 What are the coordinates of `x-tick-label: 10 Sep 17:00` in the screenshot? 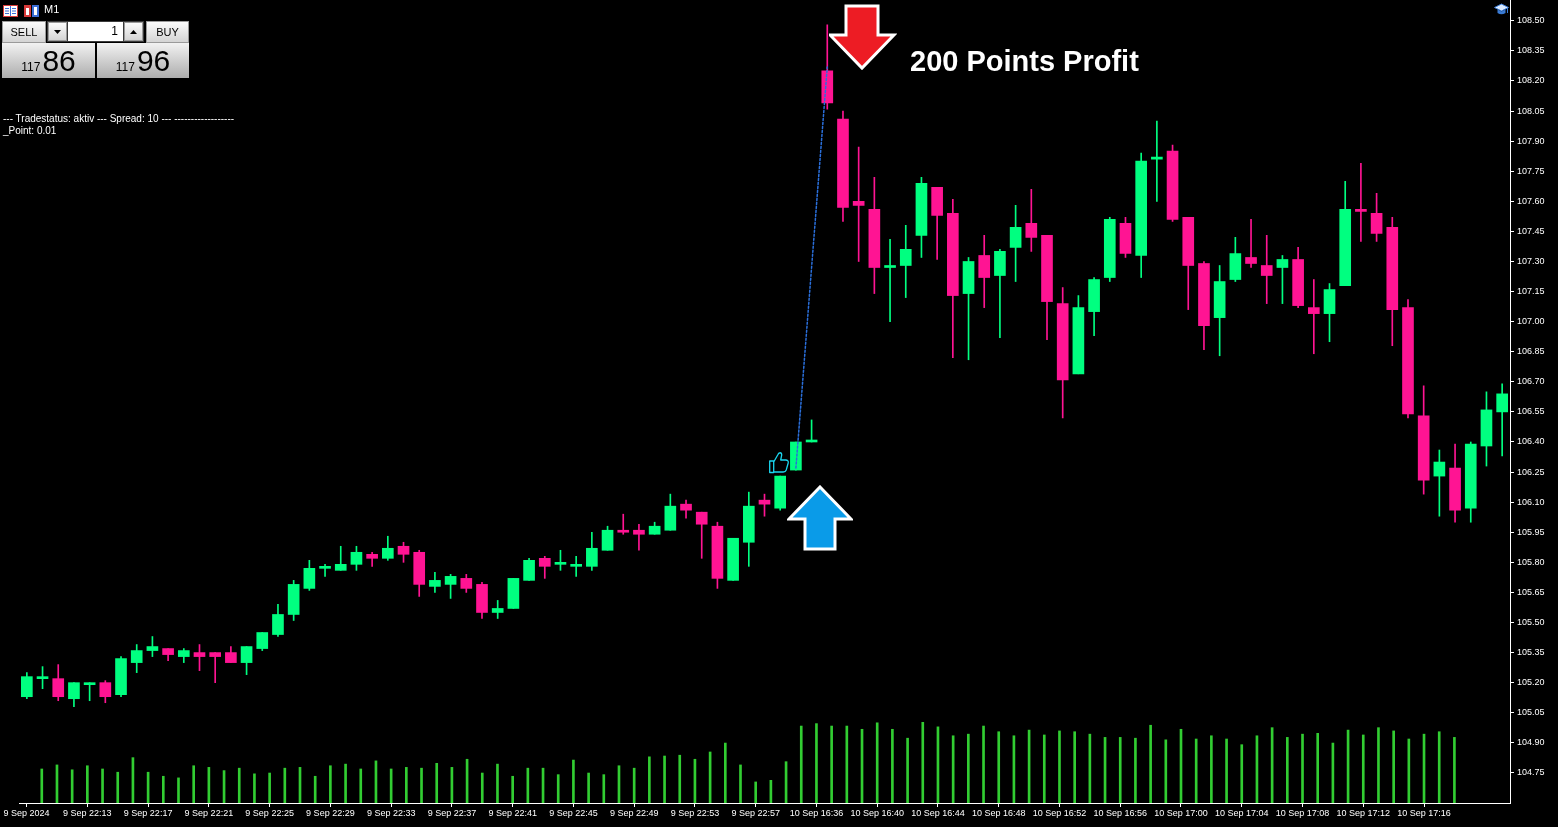 It's located at (1181, 812).